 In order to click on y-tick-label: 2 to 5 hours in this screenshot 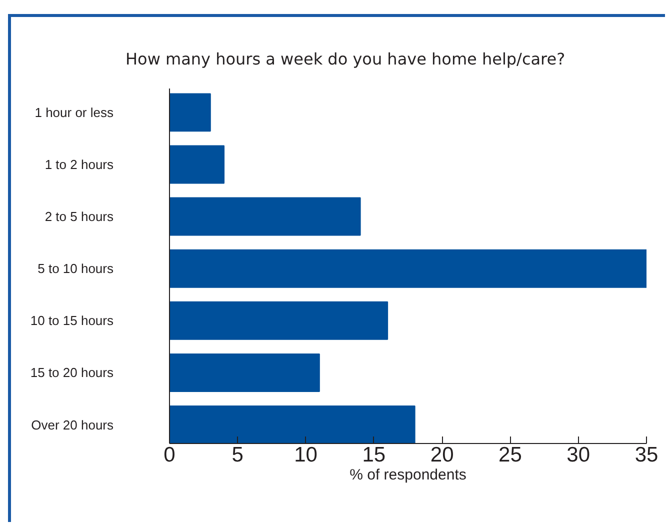, I will do `click(79, 216)`.